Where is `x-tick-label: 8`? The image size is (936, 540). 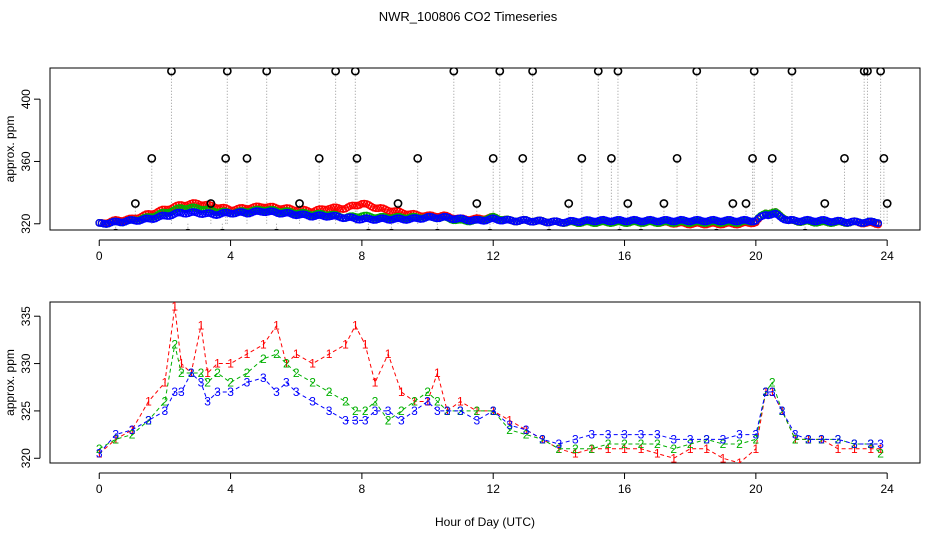
x-tick-label: 8 is located at coordinates (362, 256).